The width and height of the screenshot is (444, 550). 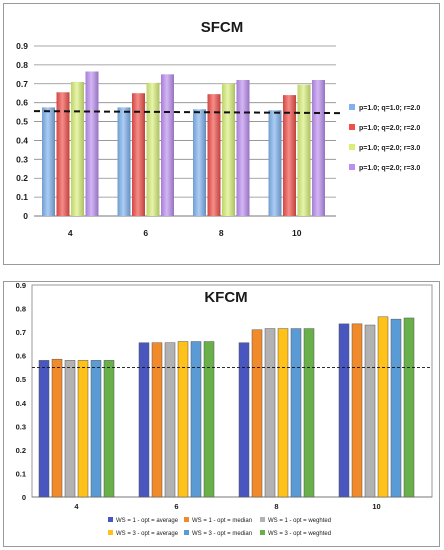 What do you see at coordinates (147, 521) in the screenshot?
I see `legend-label: WS = 1 - opt = average` at bounding box center [147, 521].